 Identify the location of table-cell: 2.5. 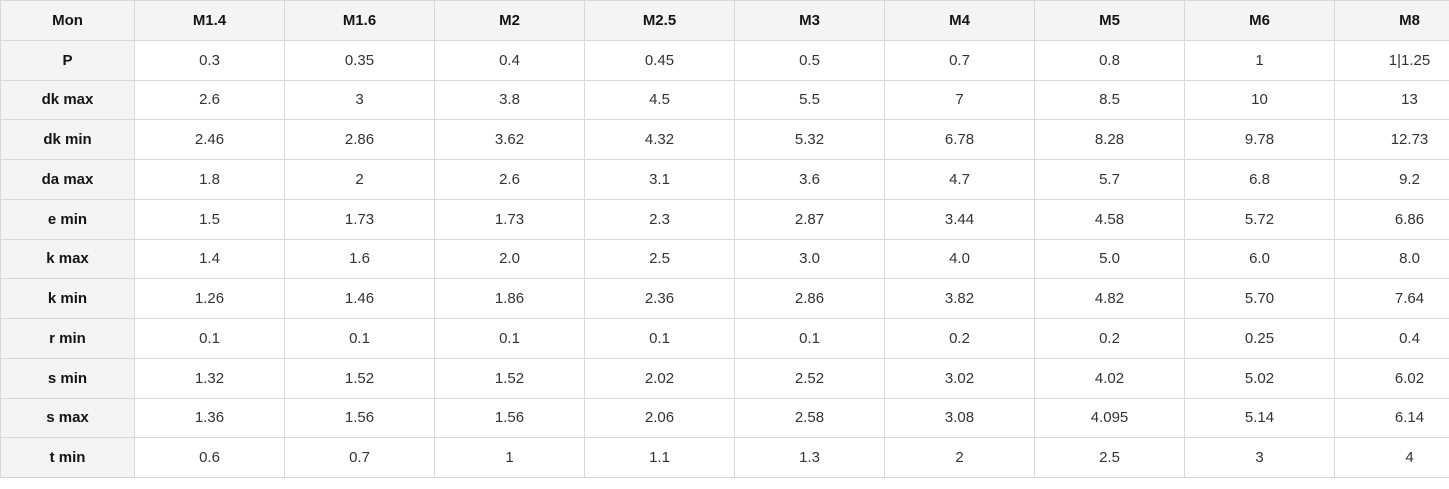
(659, 259).